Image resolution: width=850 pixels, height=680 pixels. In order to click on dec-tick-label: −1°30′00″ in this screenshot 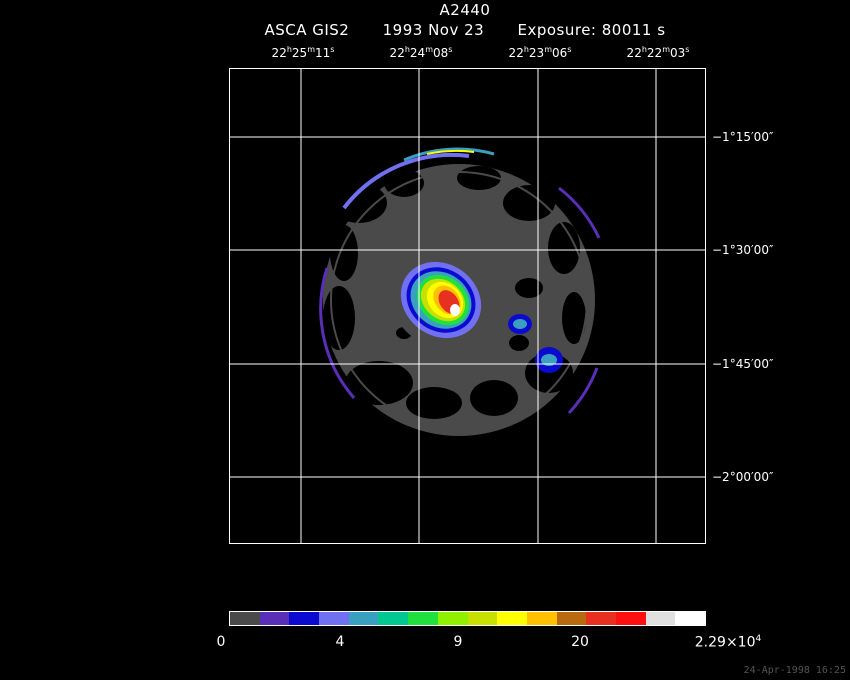, I will do `click(743, 250)`.